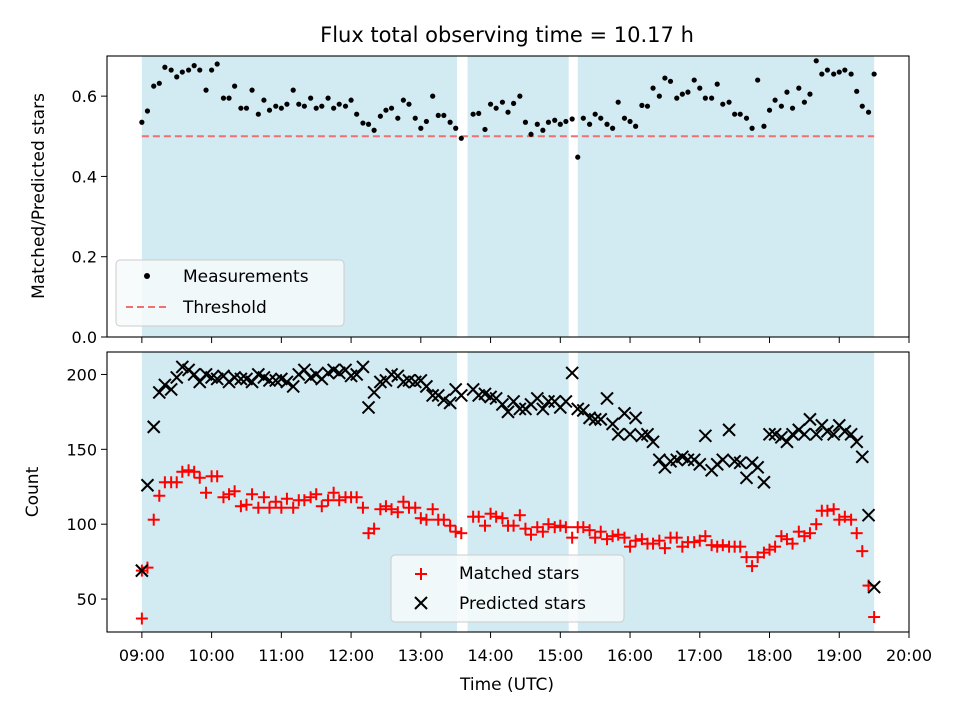 This screenshot has height=720, width=960. I want to click on top-y-tick-label: 0.2, so click(84, 257).